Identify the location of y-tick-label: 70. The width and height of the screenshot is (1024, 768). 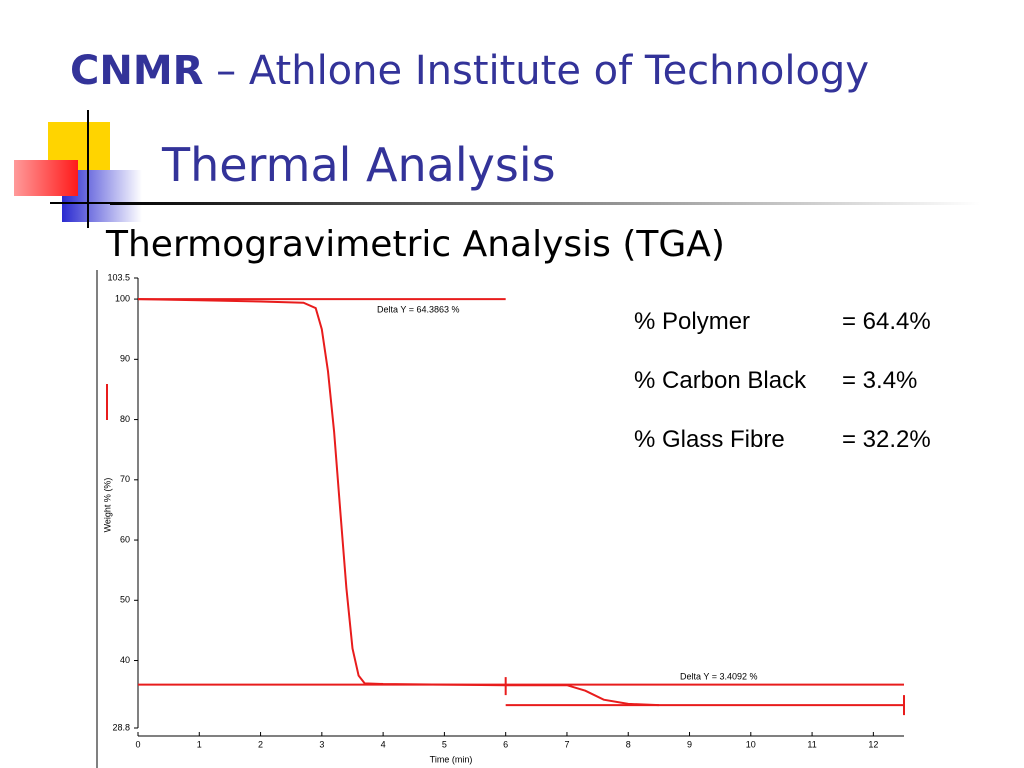
(125, 479).